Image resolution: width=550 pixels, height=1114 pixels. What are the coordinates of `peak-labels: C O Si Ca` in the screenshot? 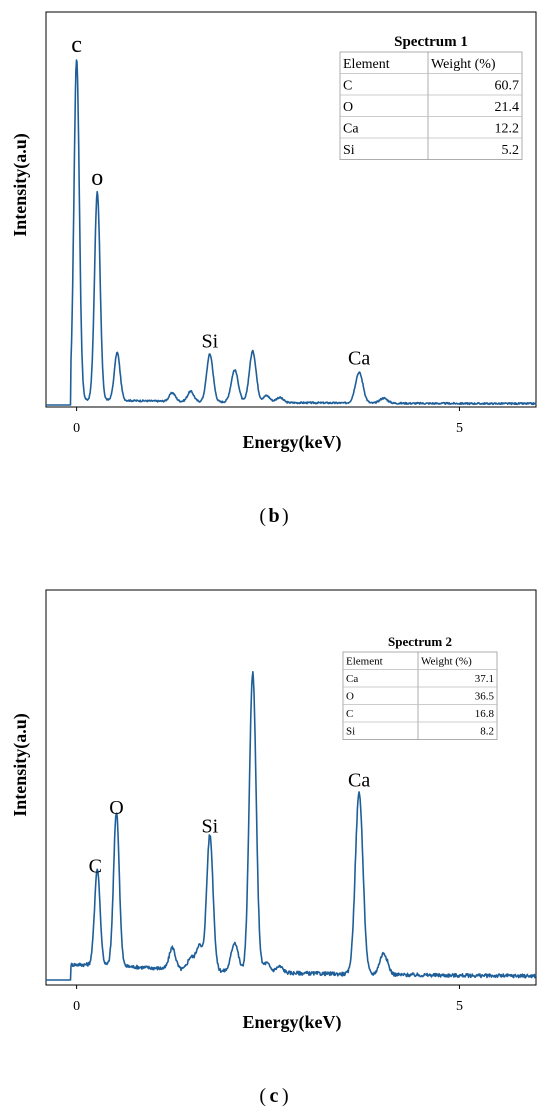 It's located at (230, 823).